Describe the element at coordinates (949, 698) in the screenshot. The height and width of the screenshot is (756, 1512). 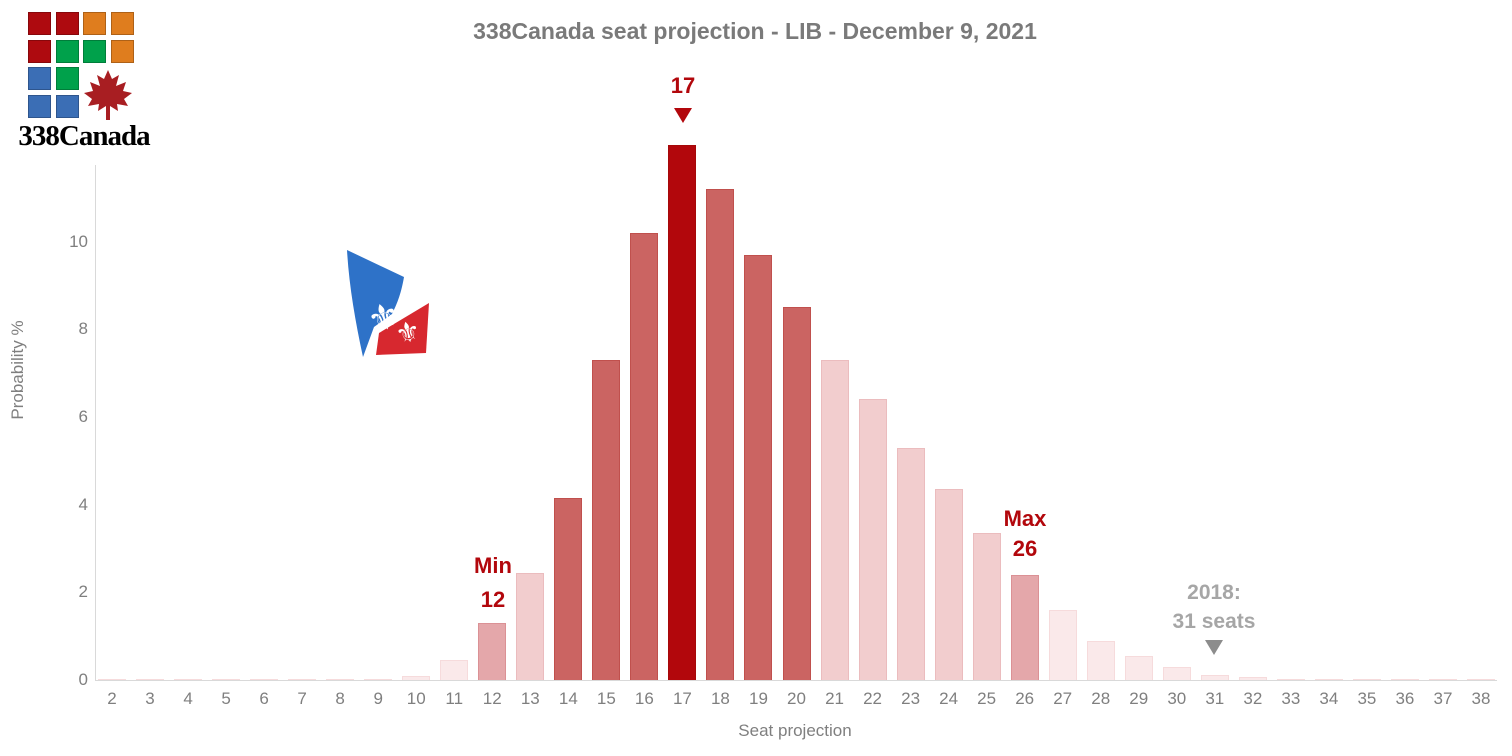
I see `x-tick-label-24: 24` at that location.